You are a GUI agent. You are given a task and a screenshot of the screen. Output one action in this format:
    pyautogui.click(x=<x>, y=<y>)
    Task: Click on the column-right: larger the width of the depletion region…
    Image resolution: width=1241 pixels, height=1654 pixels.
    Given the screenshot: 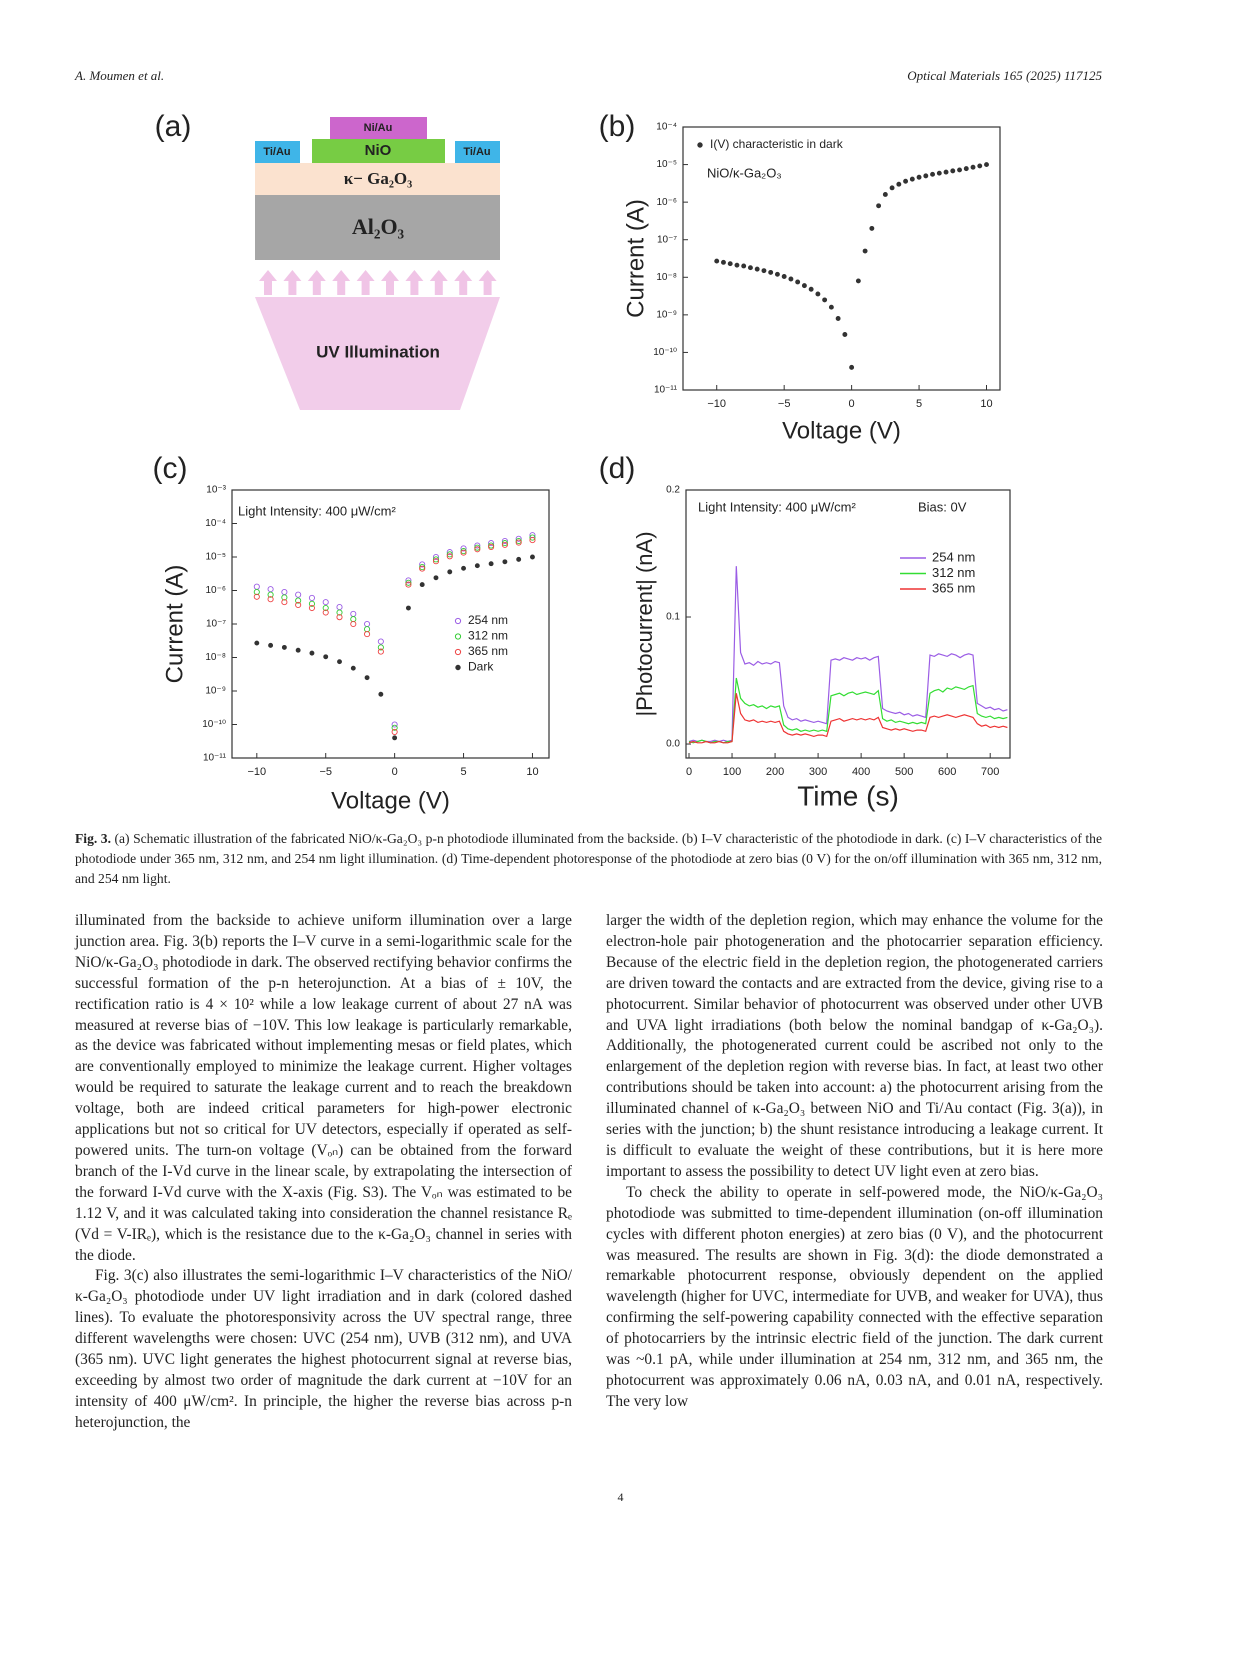 What is the action you would take?
    pyautogui.click(x=854, y=1162)
    